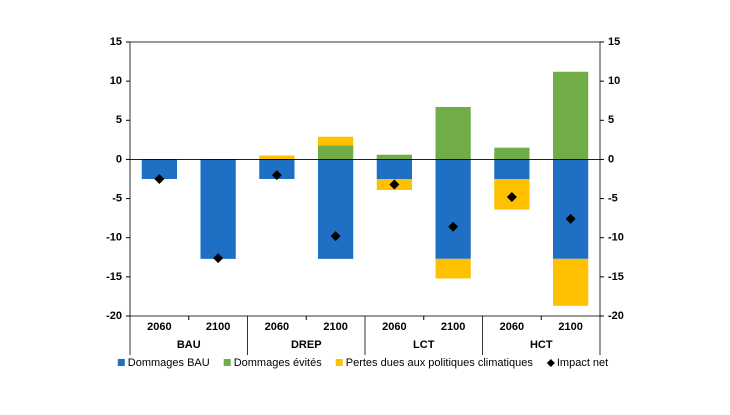 The height and width of the screenshot is (415, 730). What do you see at coordinates (114, 316) in the screenshot?
I see `y-tick-label: -20` at bounding box center [114, 316].